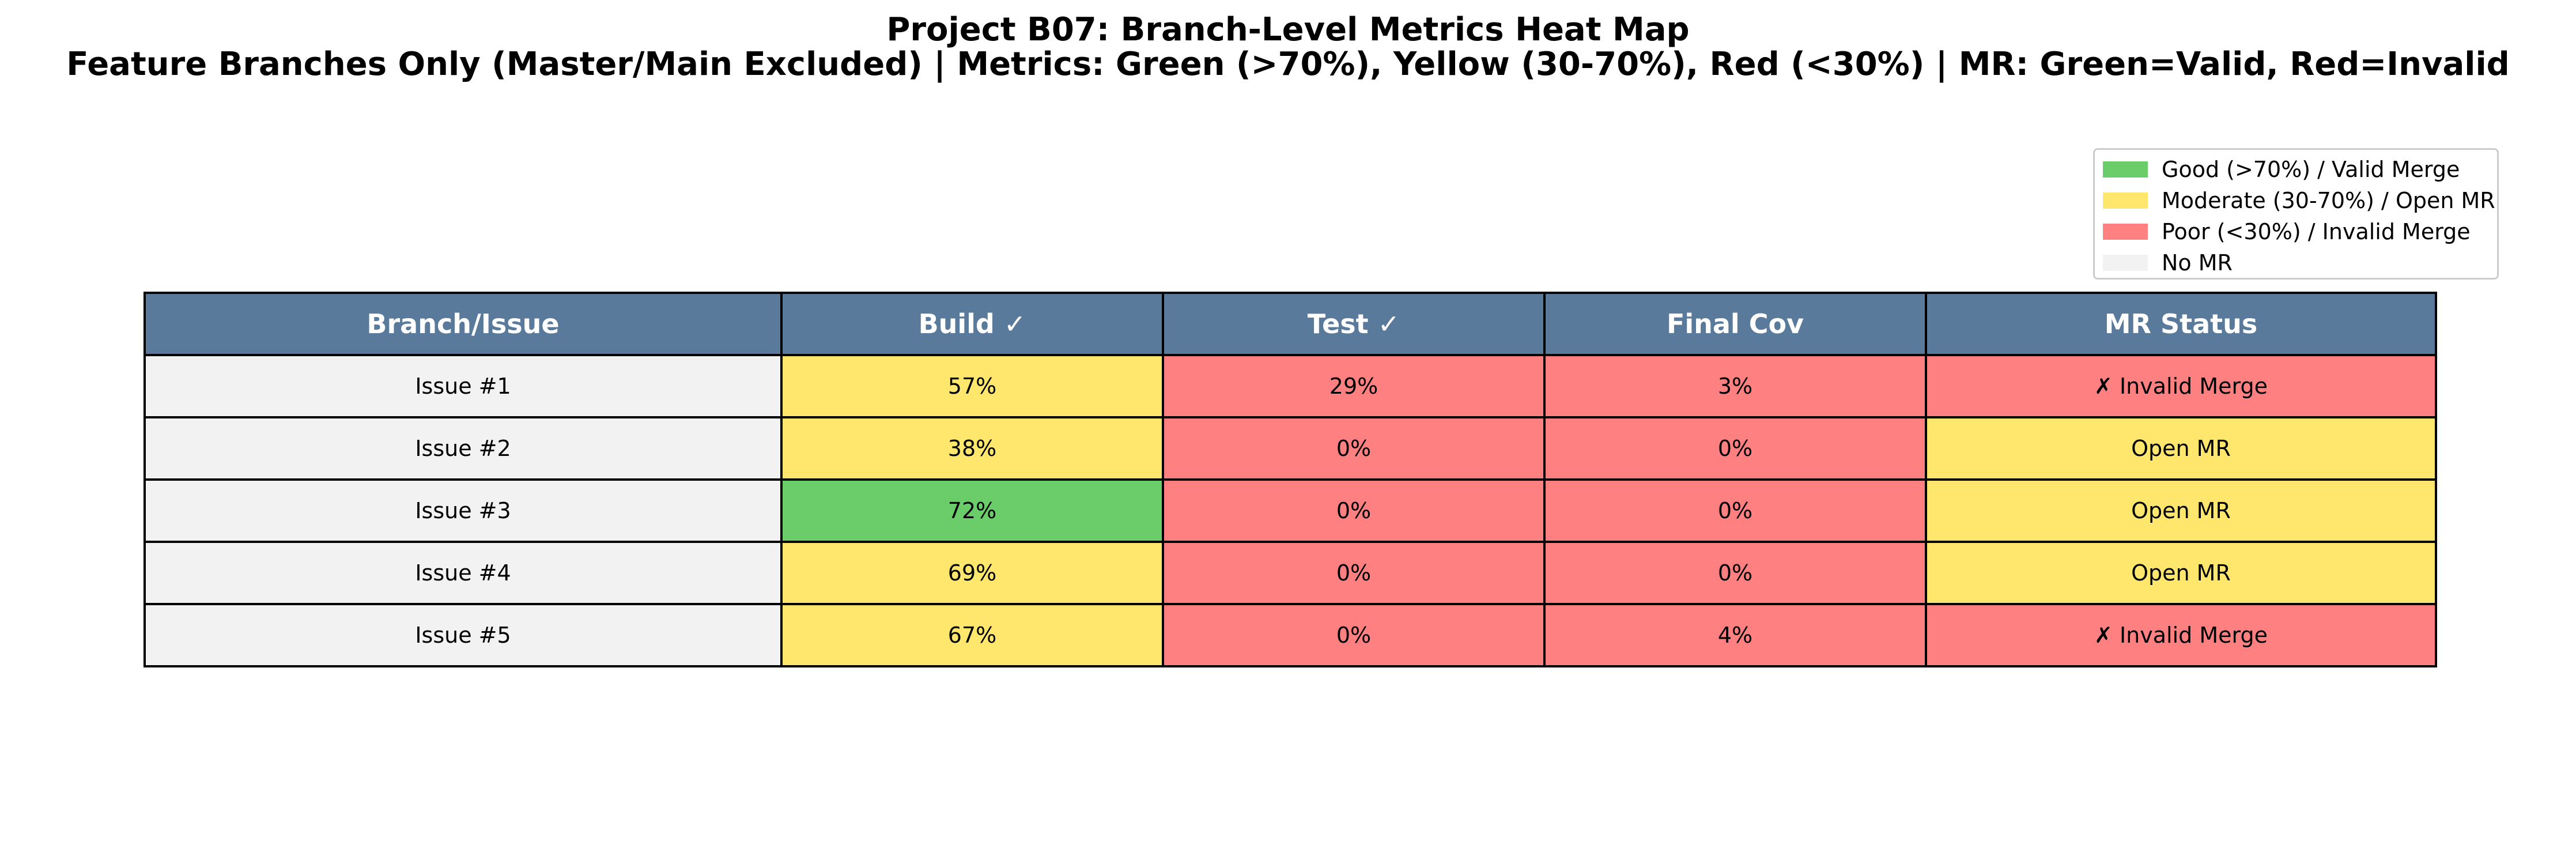  Describe the element at coordinates (972, 635) in the screenshot. I see `cell-build: 67%` at that location.